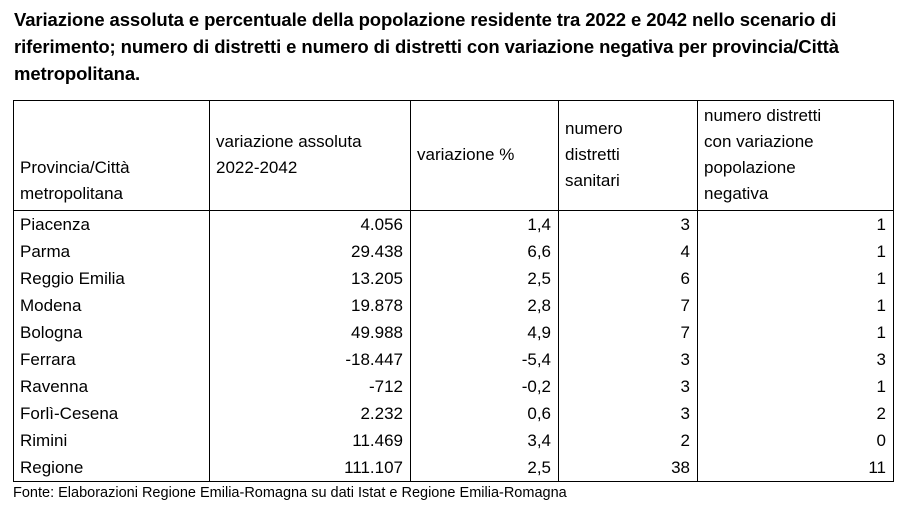 The image size is (910, 513). What do you see at coordinates (111, 440) in the screenshot?
I see `cell-provincia: Rimini` at bounding box center [111, 440].